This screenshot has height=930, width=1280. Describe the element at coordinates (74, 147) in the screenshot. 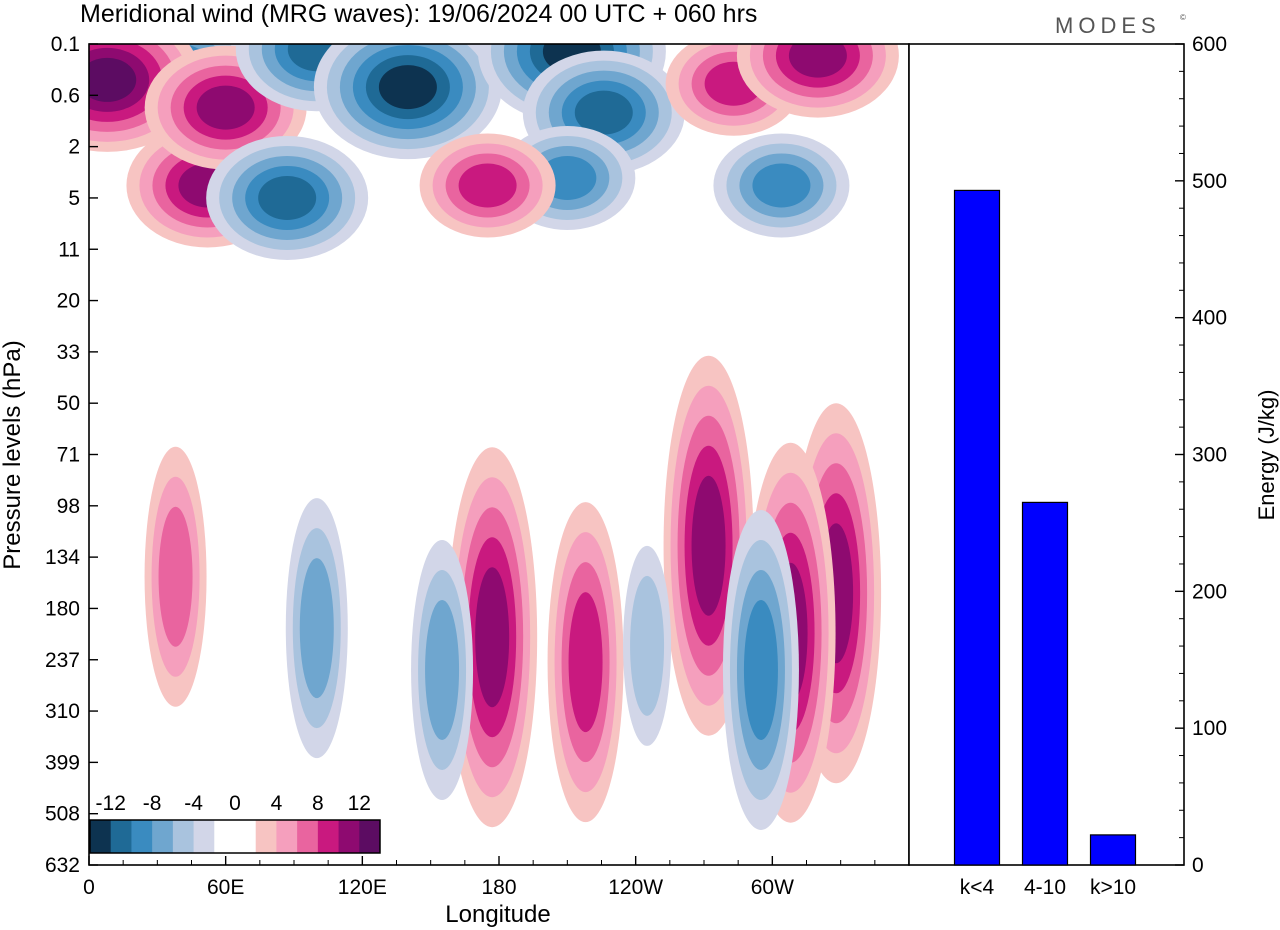

I see `y-tick-label: 2` at that location.